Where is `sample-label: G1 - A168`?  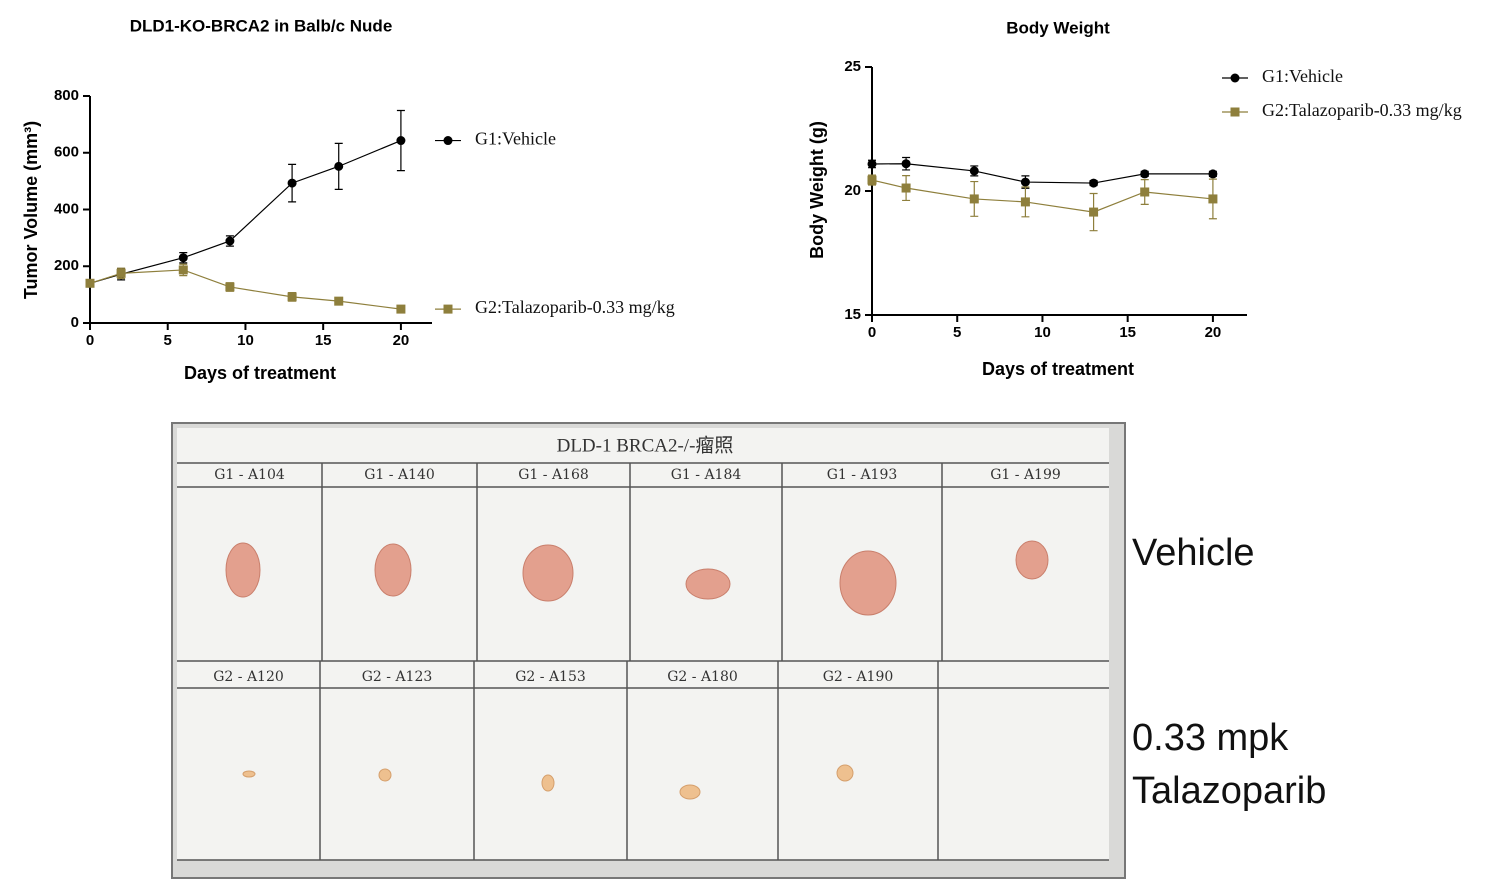
sample-label: G1 - A168 is located at coordinates (553, 475).